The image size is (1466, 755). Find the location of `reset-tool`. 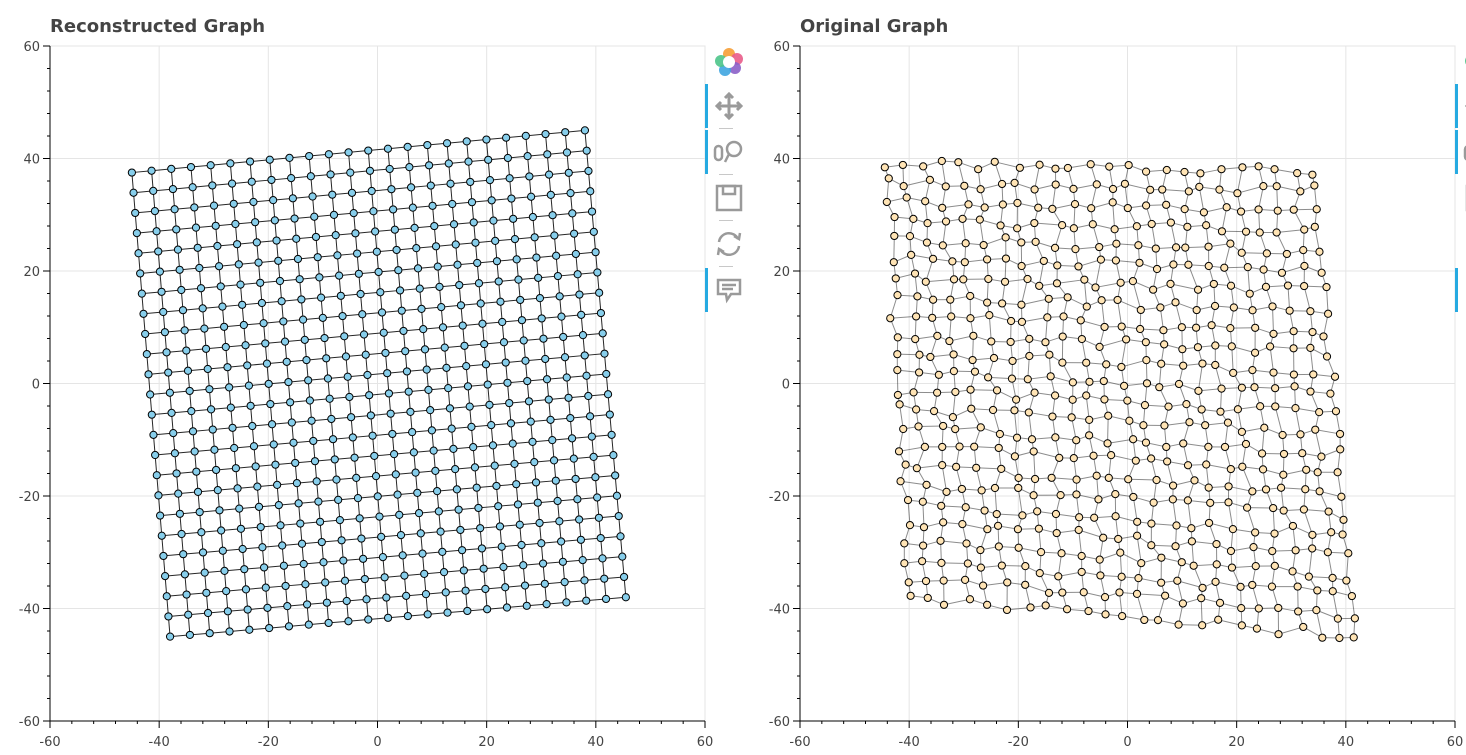

reset-tool is located at coordinates (1460, 244).